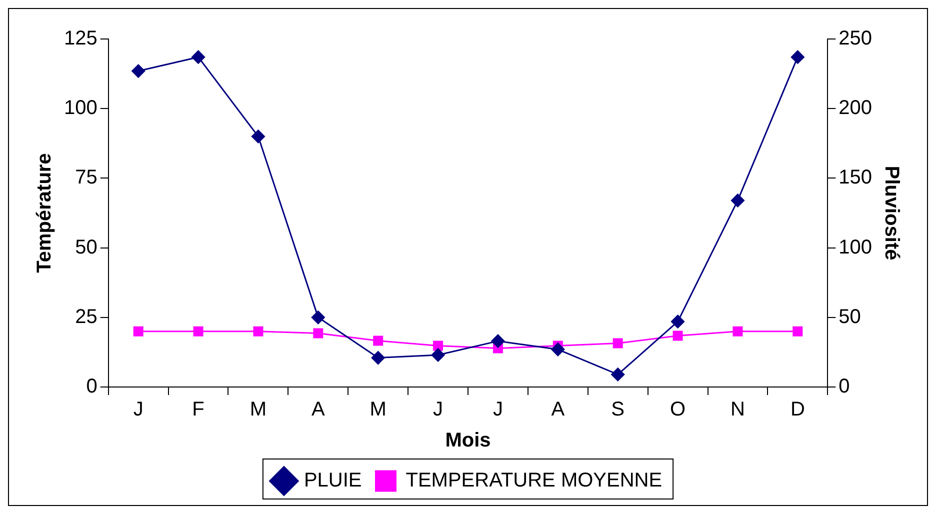 This screenshot has width=936, height=514. I want to click on x-tick-label: O, so click(678, 409).